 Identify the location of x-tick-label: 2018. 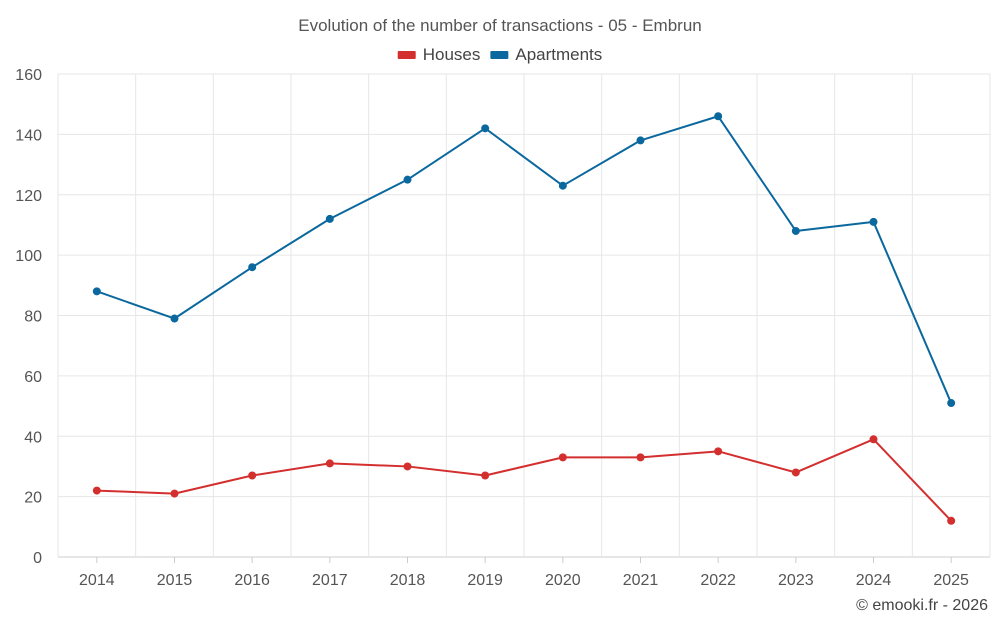
(408, 580).